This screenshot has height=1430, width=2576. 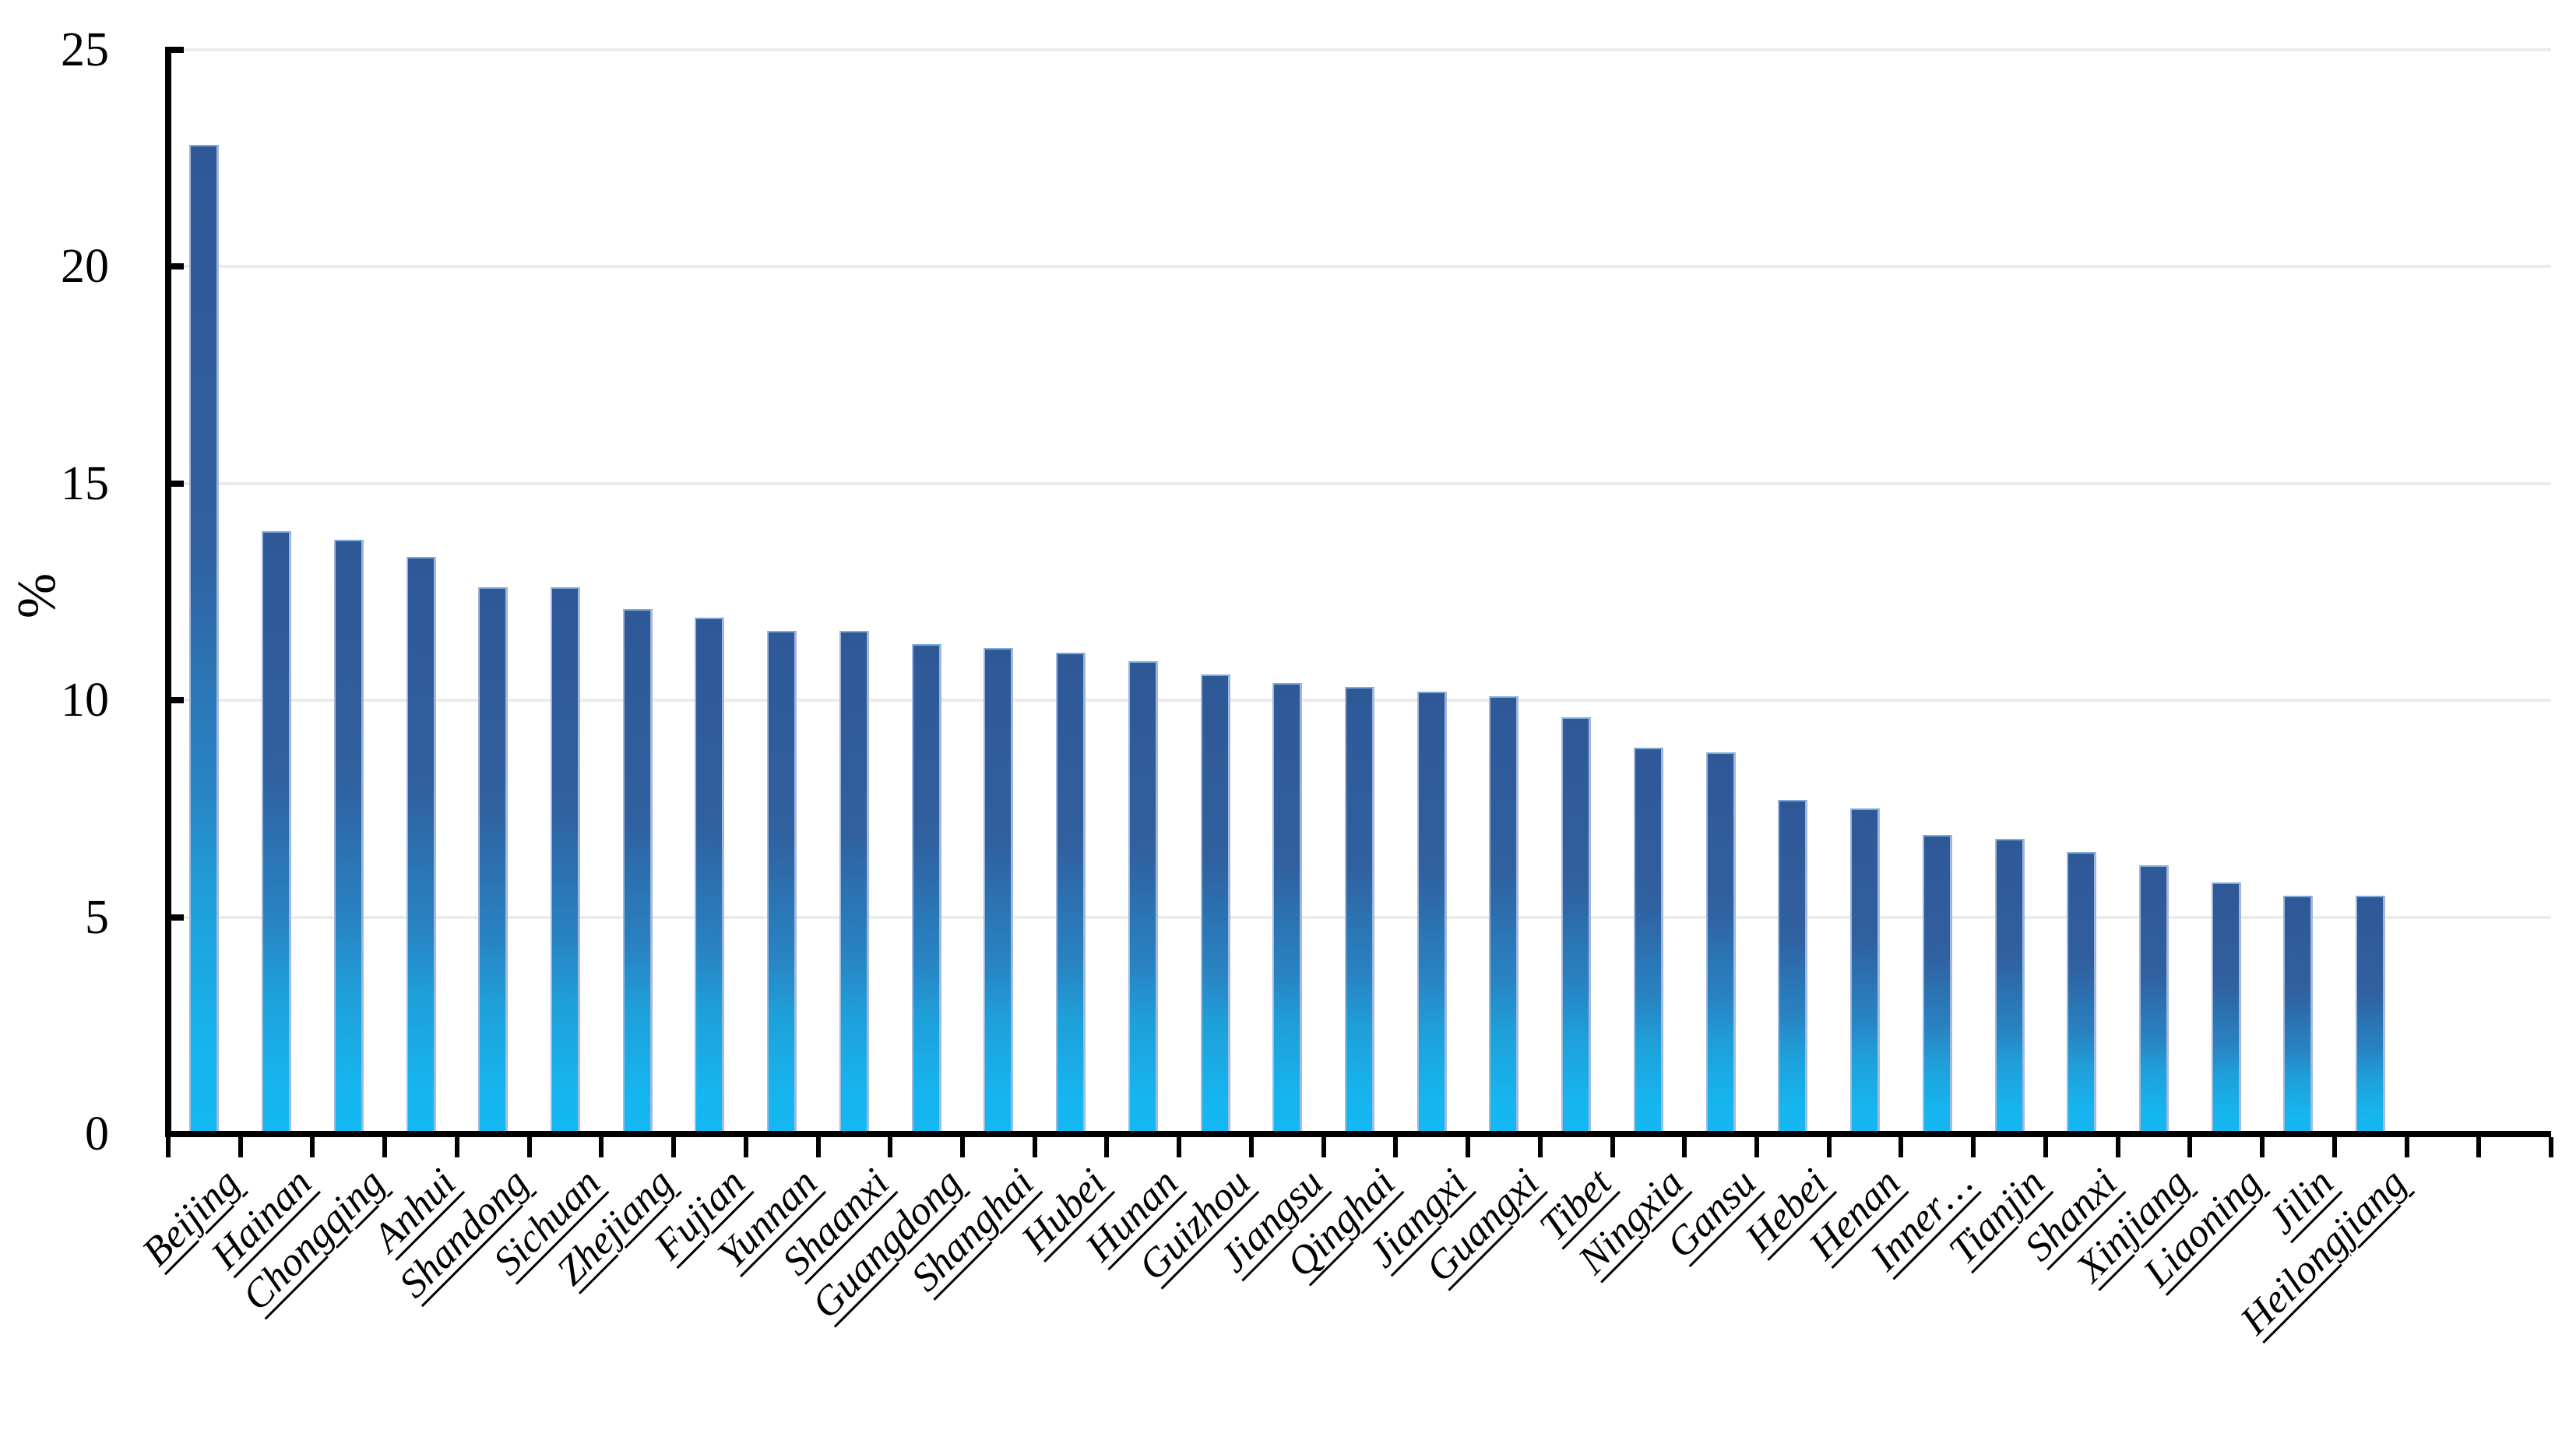 What do you see at coordinates (2226, 1008) in the screenshot?
I see `bar-liaoning` at bounding box center [2226, 1008].